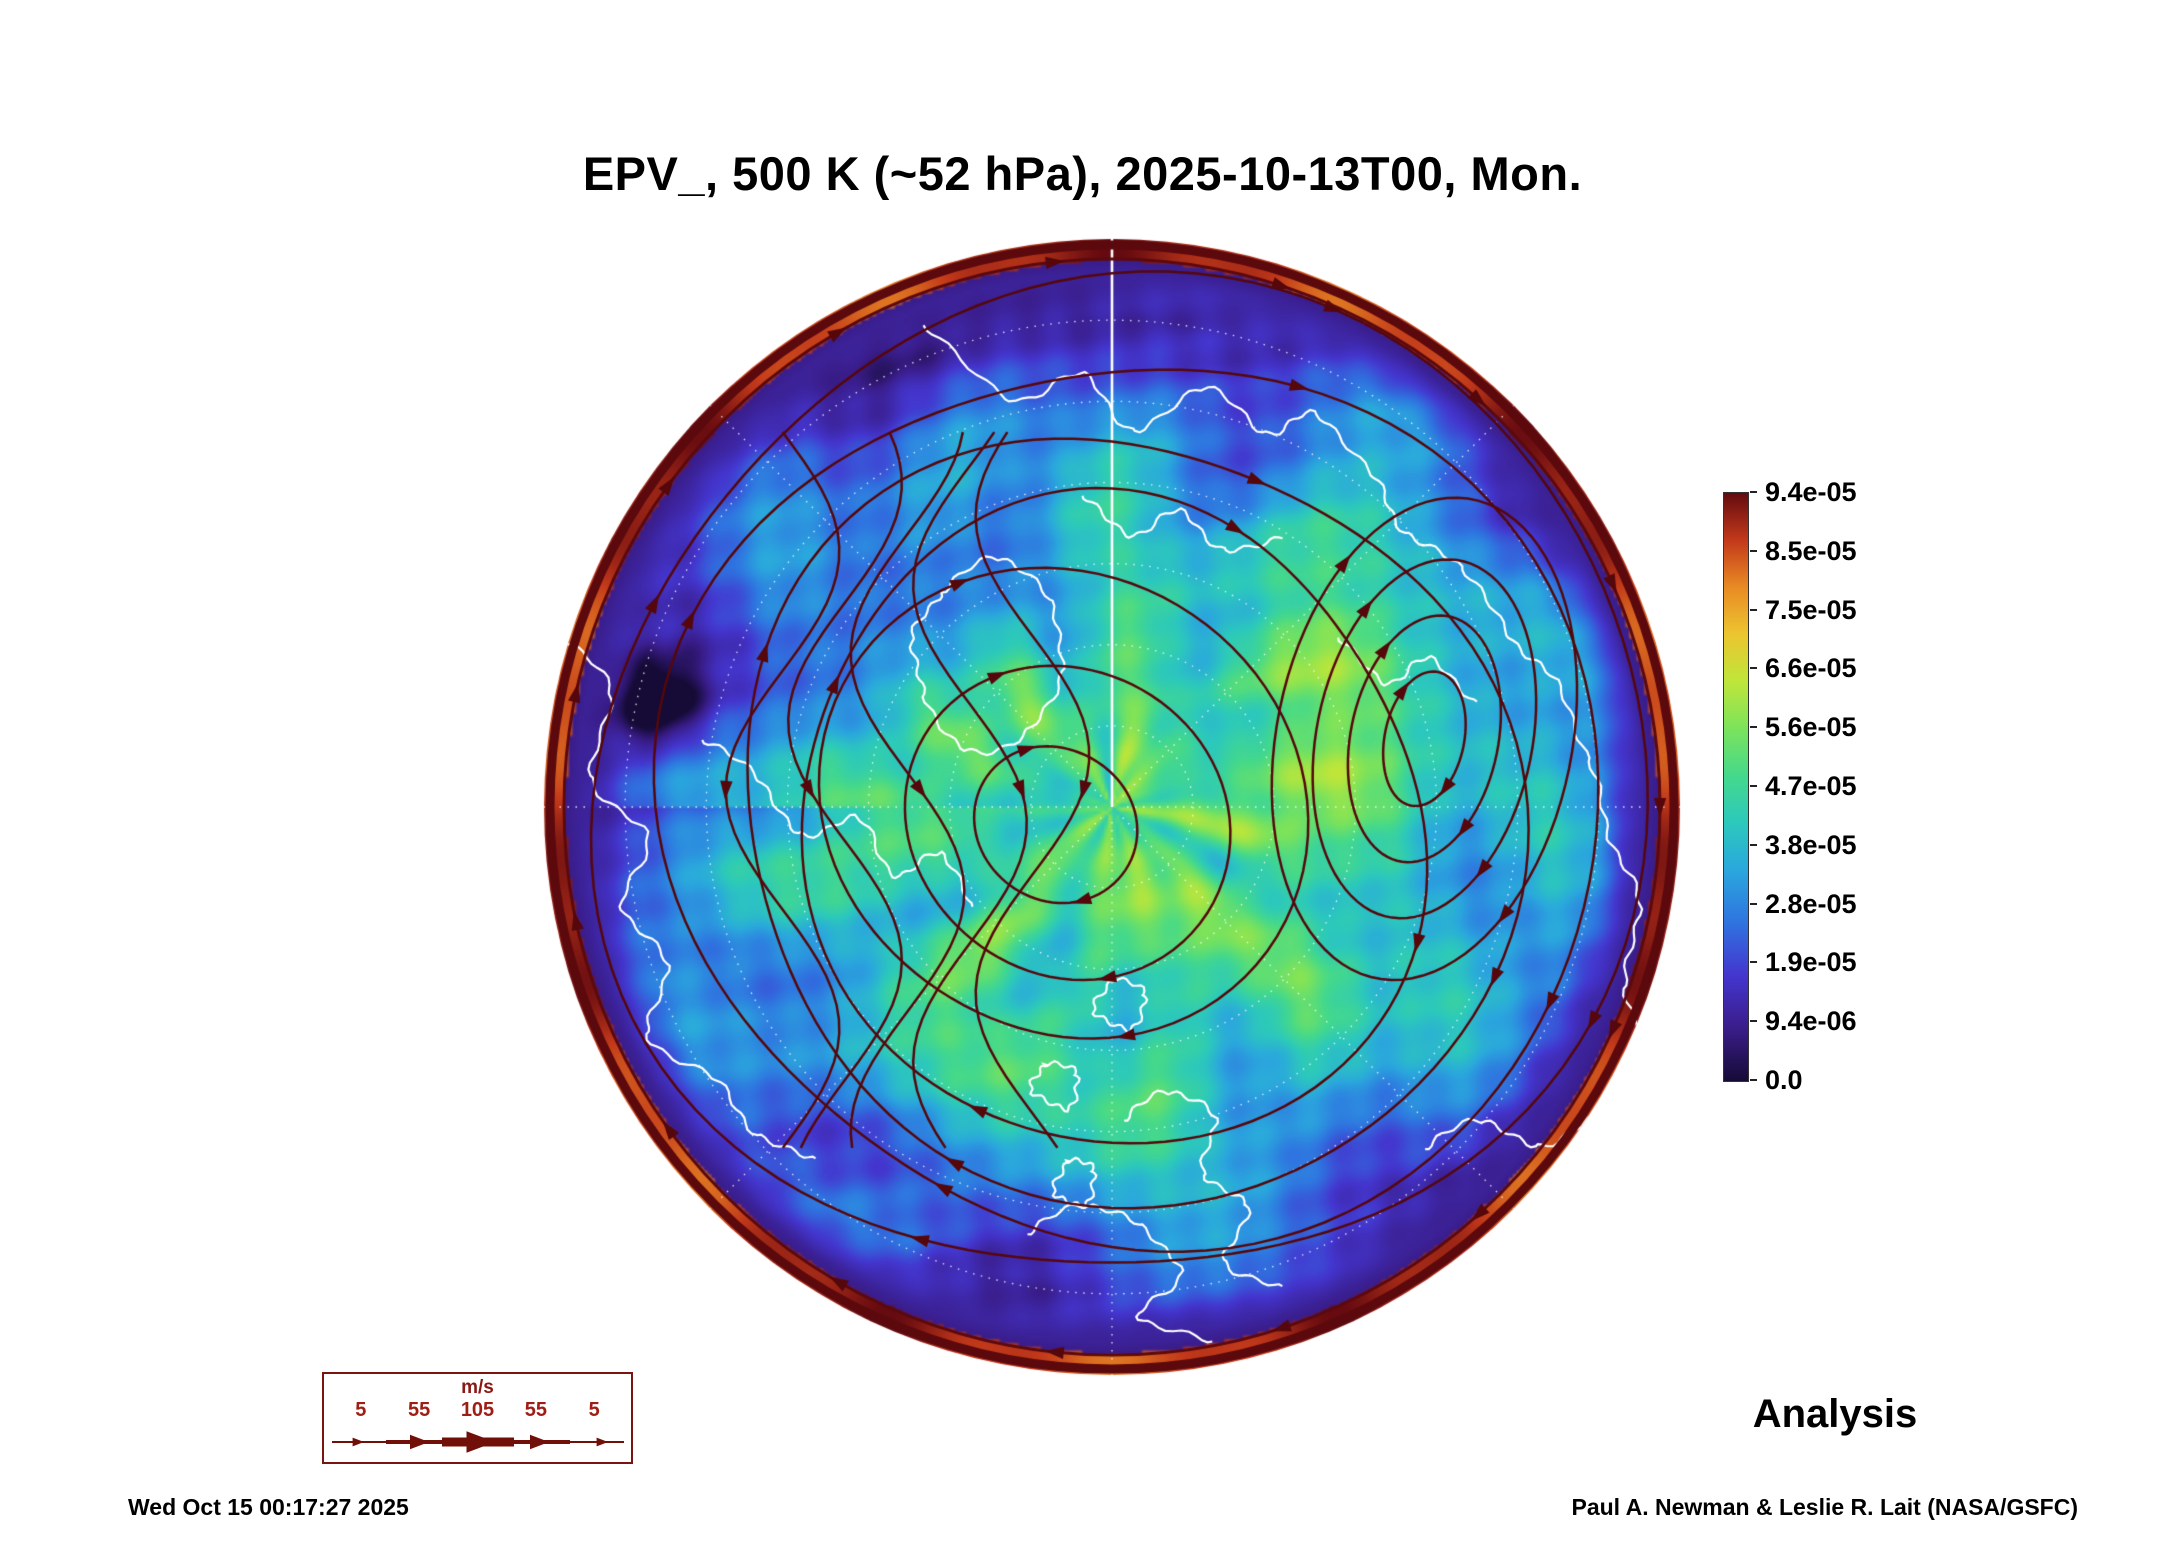  I want to click on wind-speed-legend: m/s 5 55 105 55 5, so click(477, 1418).